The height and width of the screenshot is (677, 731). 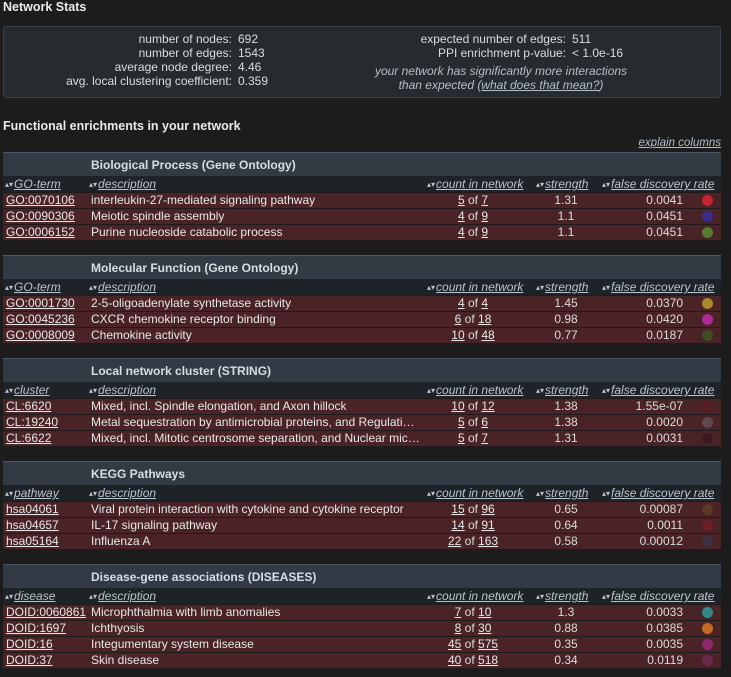 I want to click on term-id-link: CL:6620, so click(x=29, y=406).